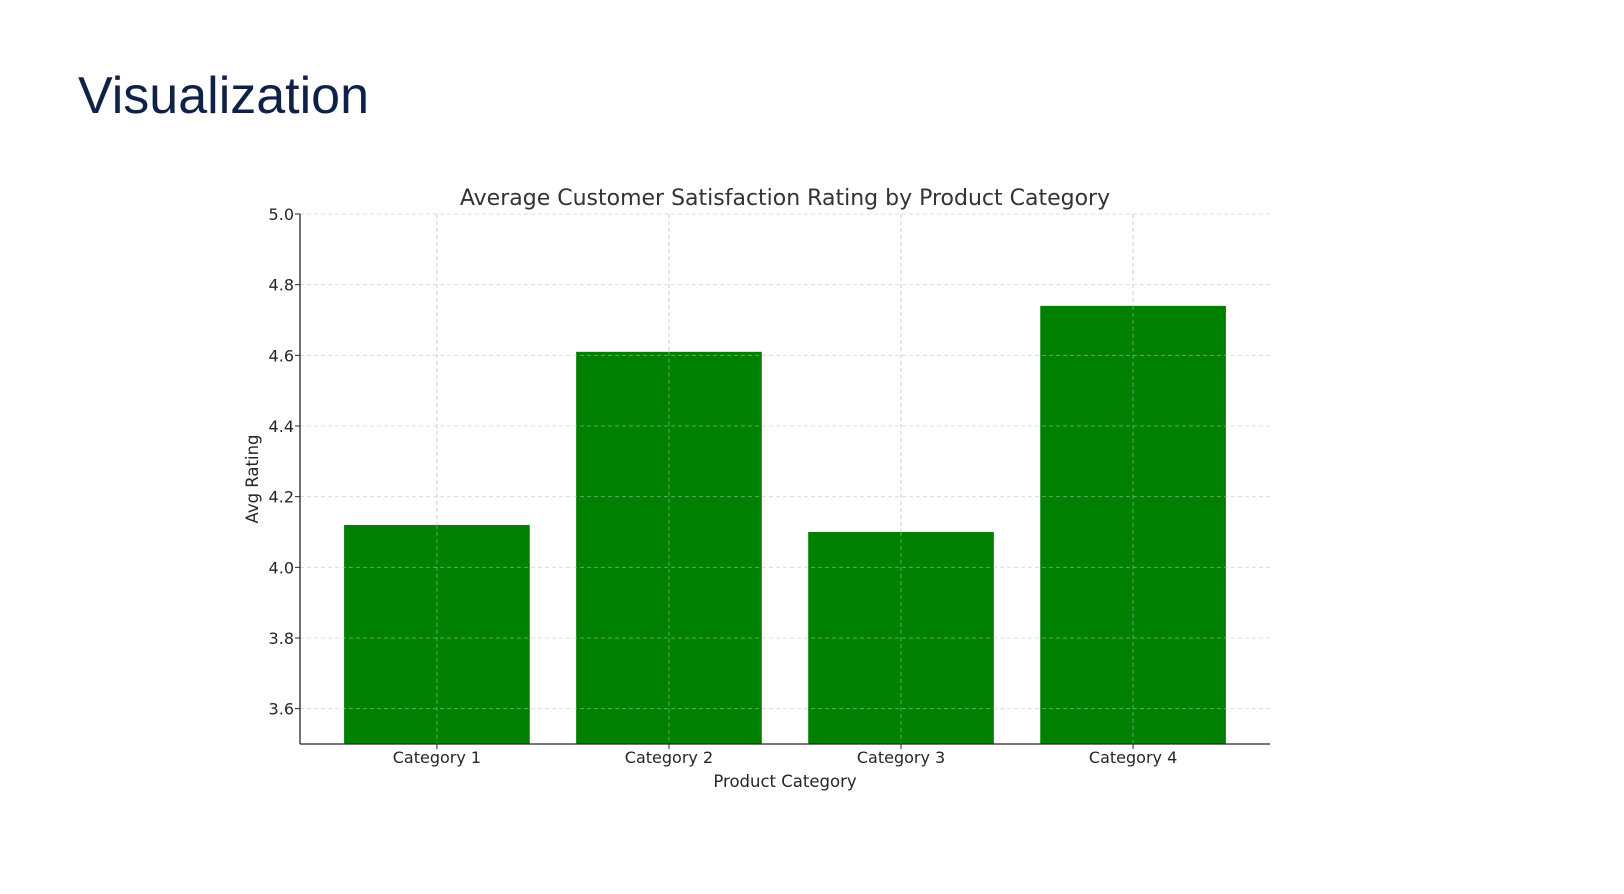 This screenshot has height=894, width=1624. What do you see at coordinates (281, 355) in the screenshot?
I see `y-tick-label: 4.6` at bounding box center [281, 355].